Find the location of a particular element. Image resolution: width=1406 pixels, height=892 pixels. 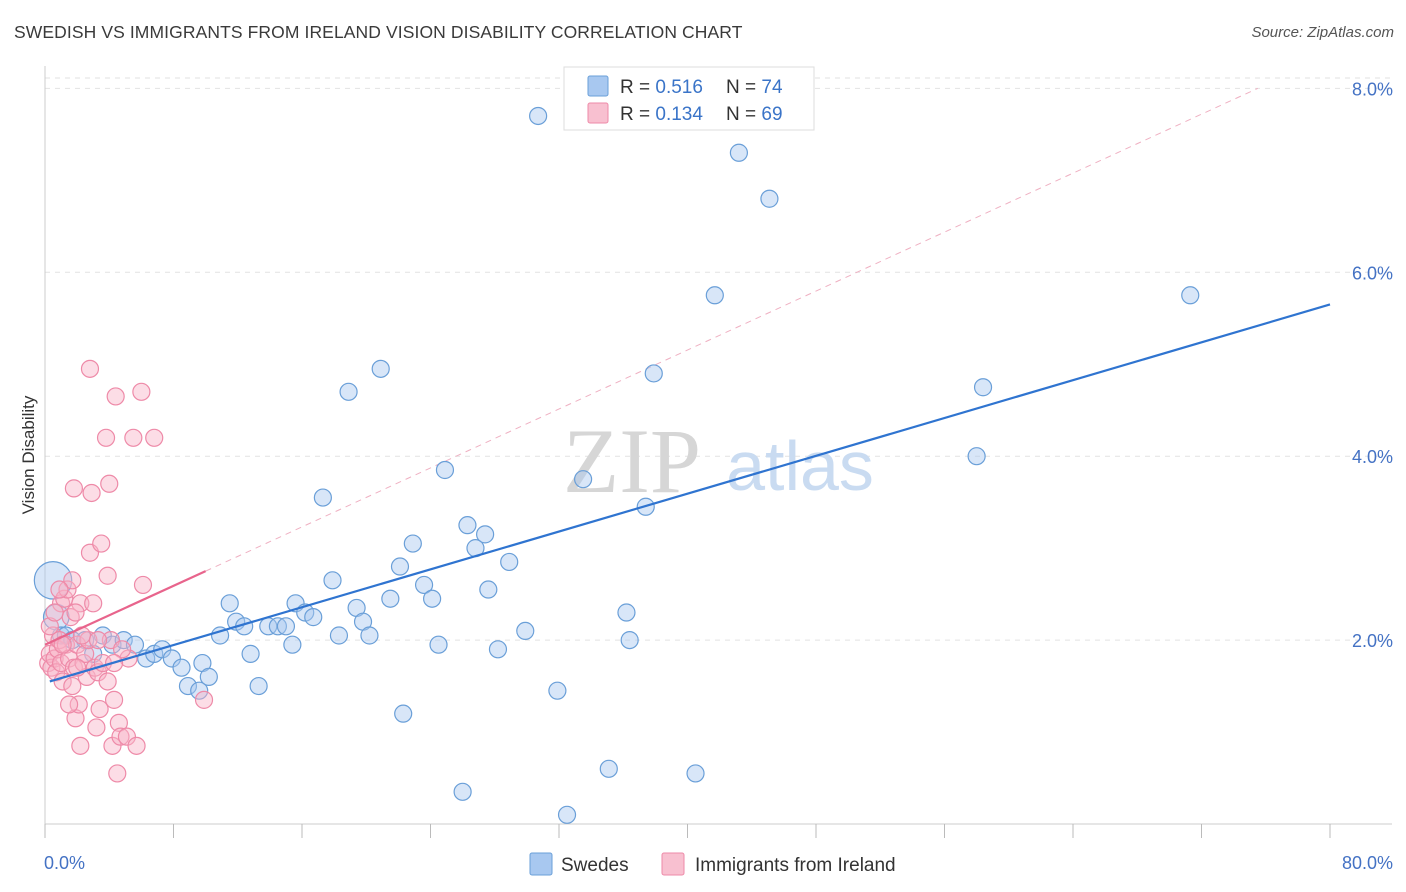

legend-bottom: Swedes Immigrants from Ireland is located at coordinates (712, 864).